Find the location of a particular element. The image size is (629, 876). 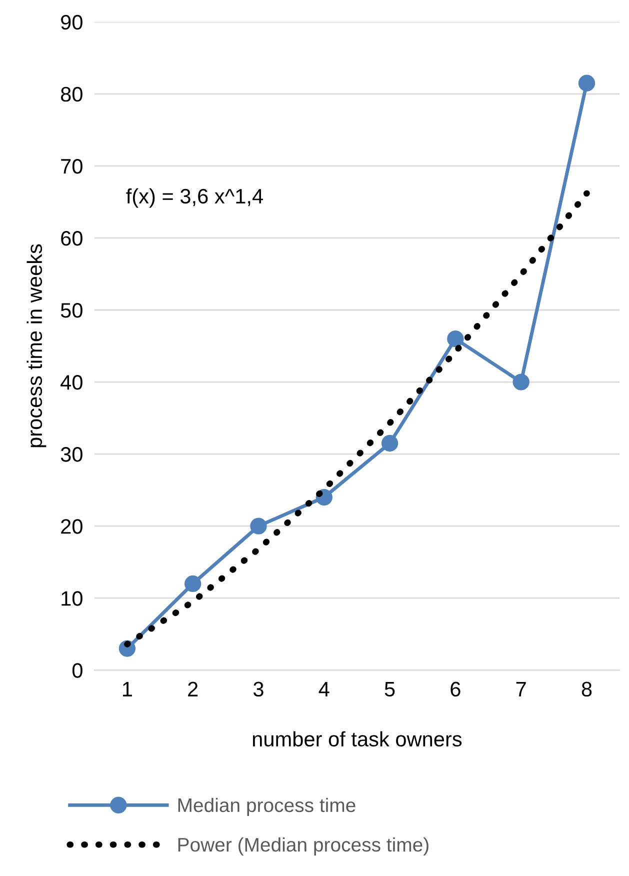

x-tick-label: 1 is located at coordinates (127, 689).